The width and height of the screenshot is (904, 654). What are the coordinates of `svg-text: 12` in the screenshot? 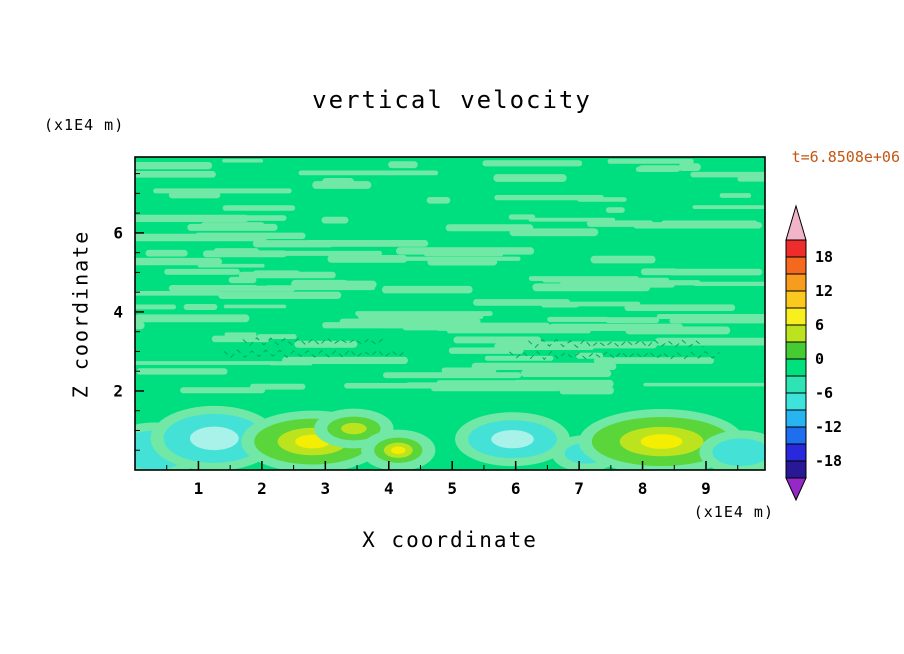 It's located at (824, 291).